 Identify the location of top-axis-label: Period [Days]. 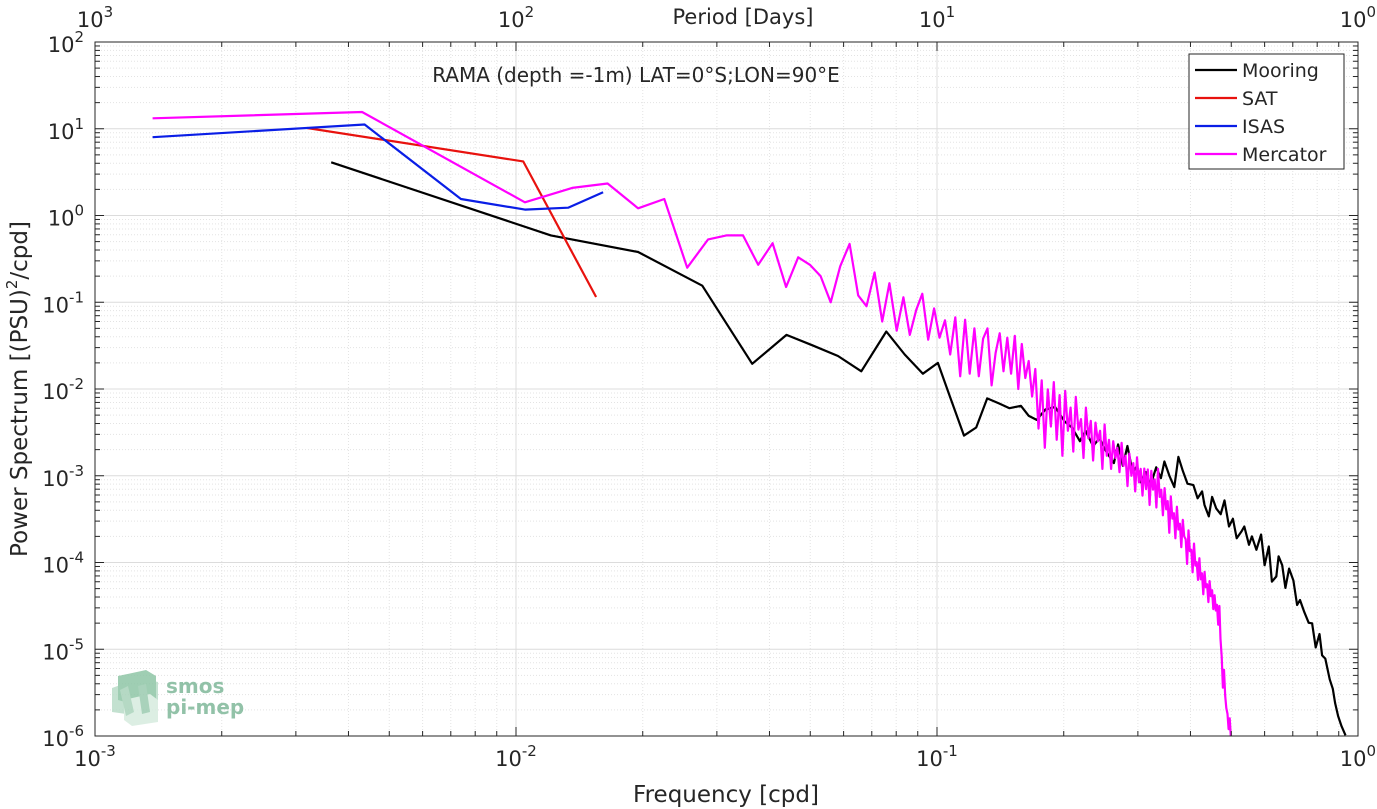
(743, 17).